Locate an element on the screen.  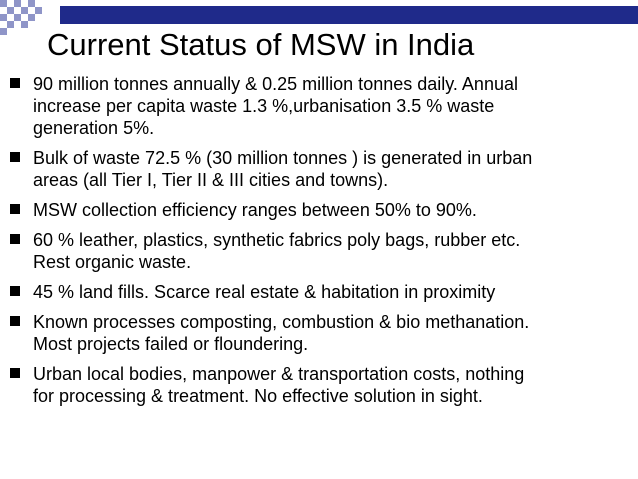
bullet-text-line: generation 5%. is located at coordinates (94, 128).